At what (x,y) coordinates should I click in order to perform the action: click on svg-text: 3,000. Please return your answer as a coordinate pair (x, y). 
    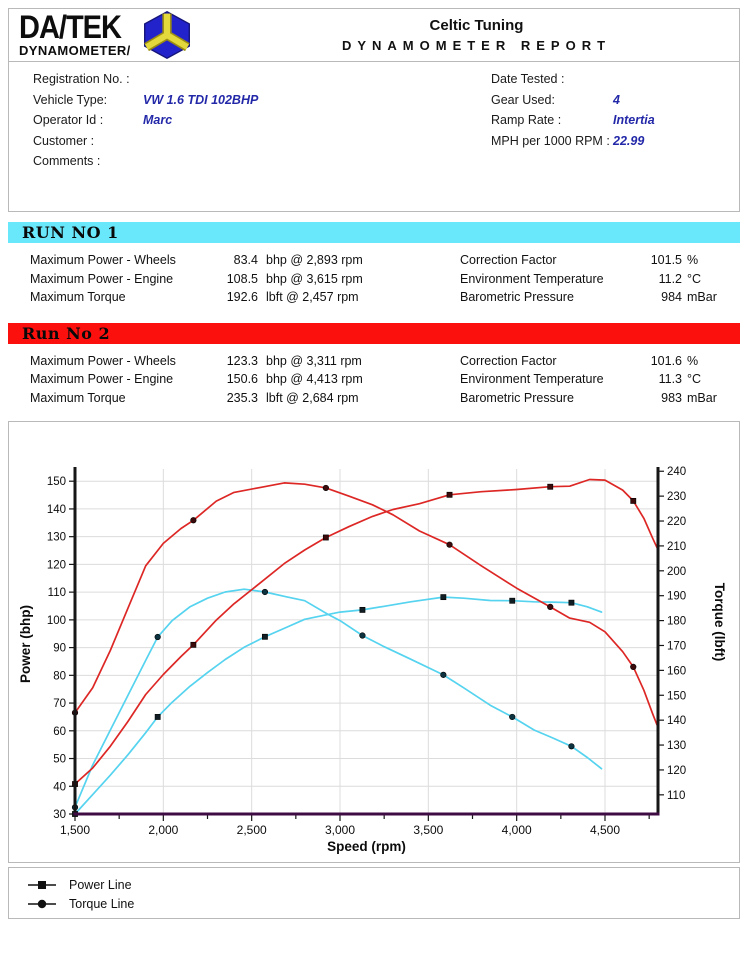
    Looking at the image, I should click on (340, 830).